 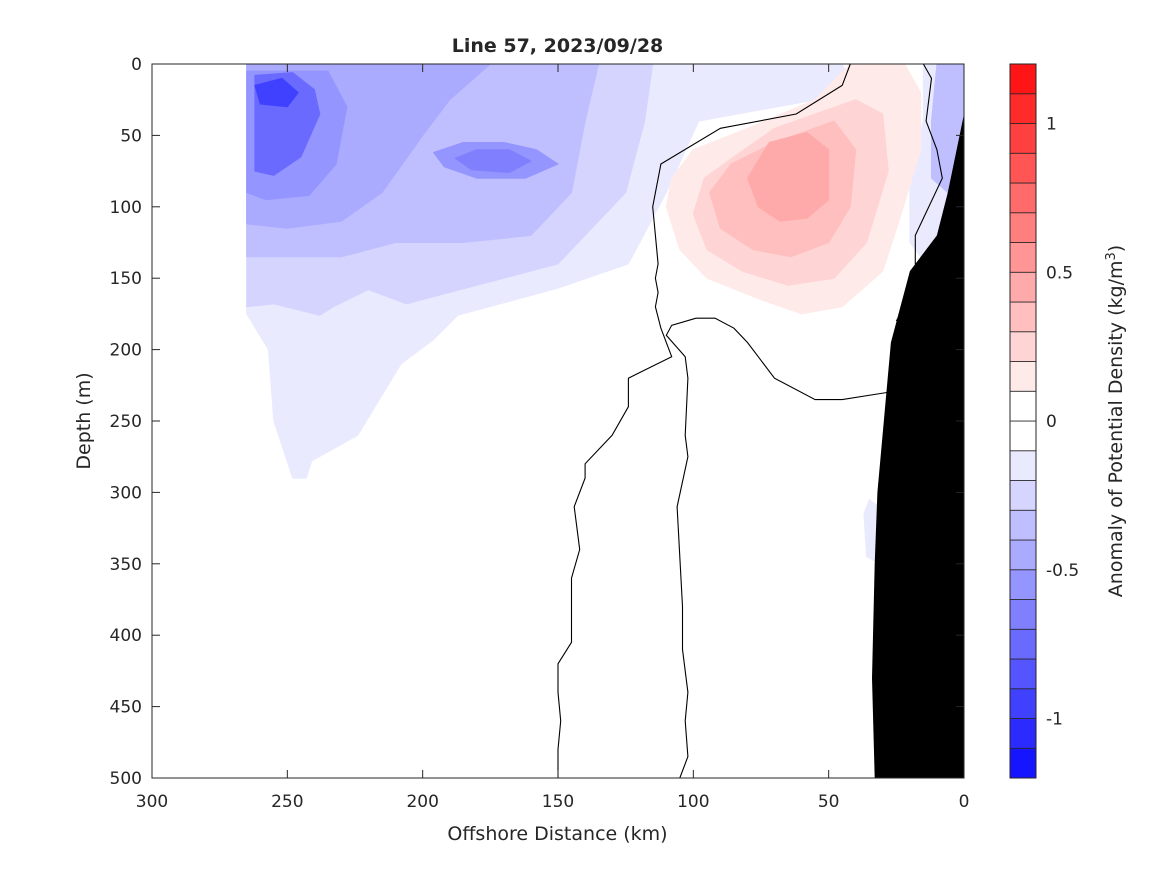 I want to click on anomaly-region-negative-core-mid, so click(x=493, y=161).